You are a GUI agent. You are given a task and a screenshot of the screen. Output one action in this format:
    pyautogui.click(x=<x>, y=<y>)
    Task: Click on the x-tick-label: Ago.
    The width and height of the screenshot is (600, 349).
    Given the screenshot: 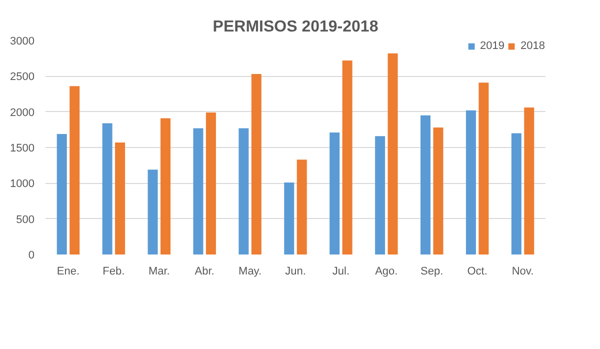 What is the action you would take?
    pyautogui.click(x=386, y=272)
    